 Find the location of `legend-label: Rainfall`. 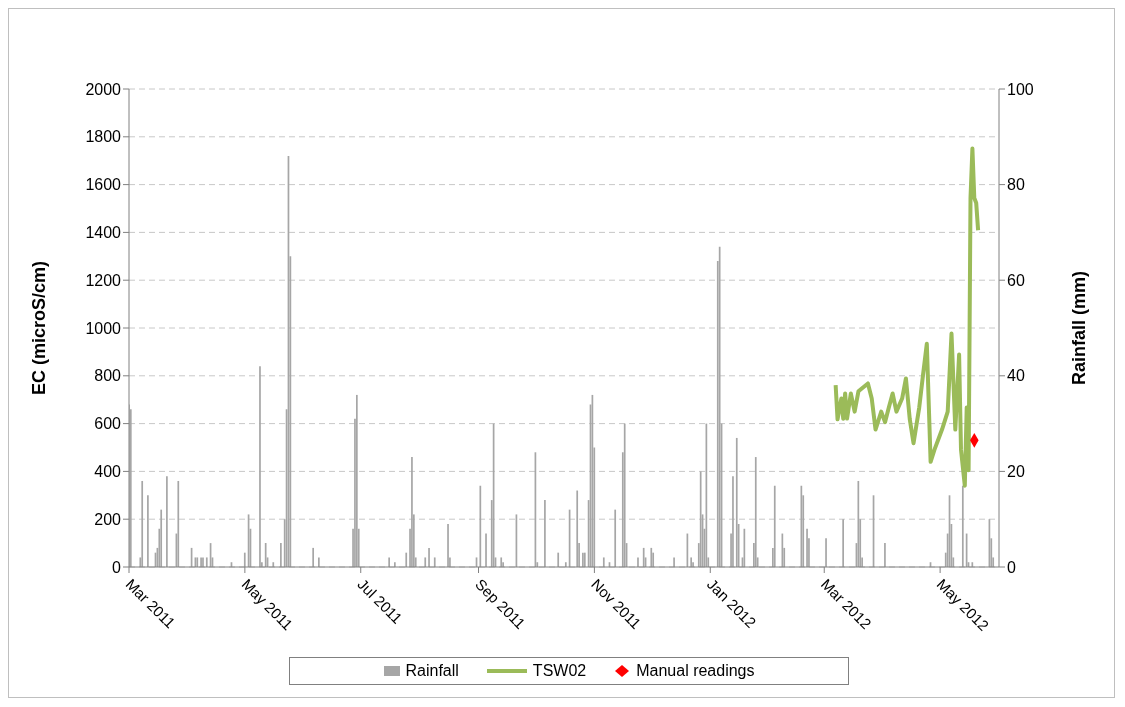

legend-label: Rainfall is located at coordinates (431, 671).